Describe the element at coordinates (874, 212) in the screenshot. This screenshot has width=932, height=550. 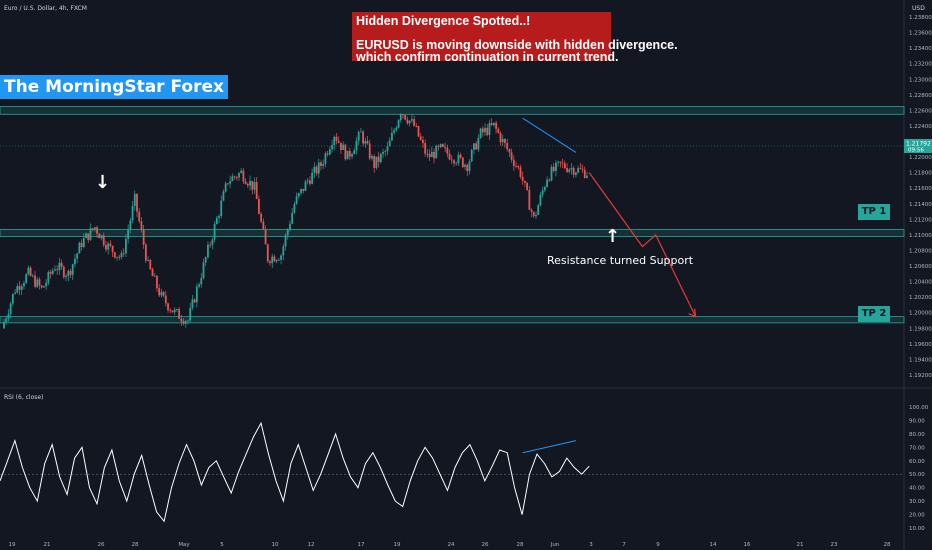
I see `tp1-tag: TP 1` at that location.